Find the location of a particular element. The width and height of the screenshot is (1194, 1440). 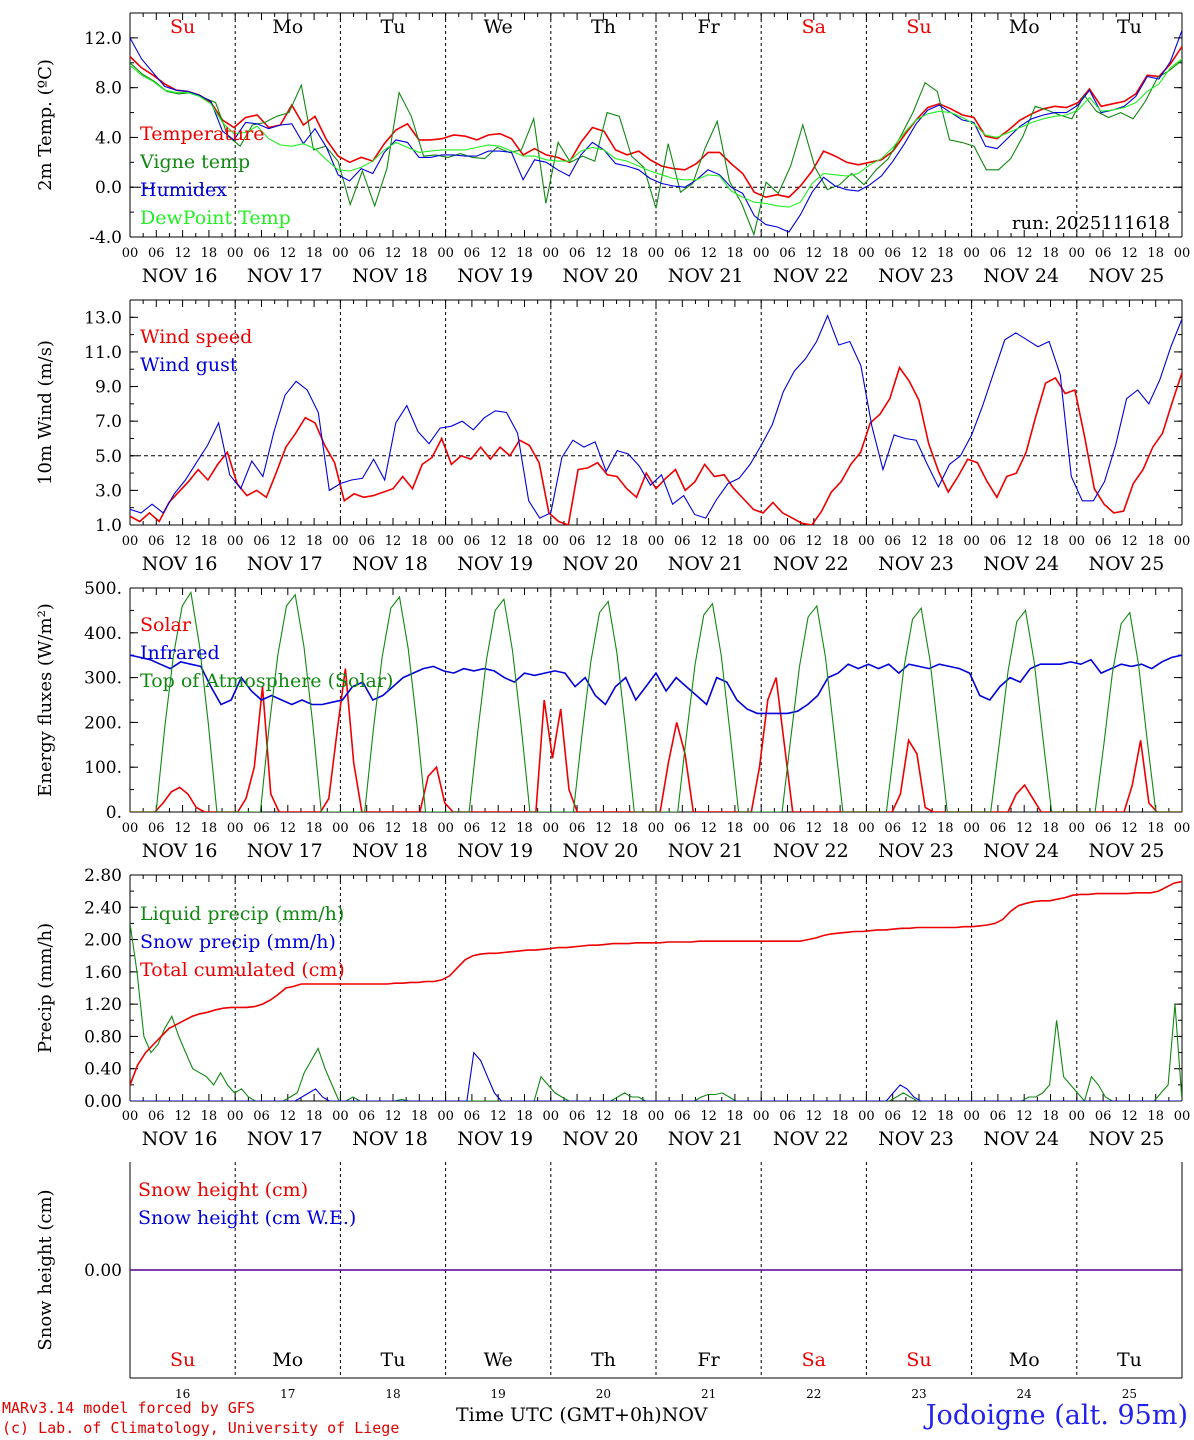

legend-entry: Humidex is located at coordinates (183, 190).